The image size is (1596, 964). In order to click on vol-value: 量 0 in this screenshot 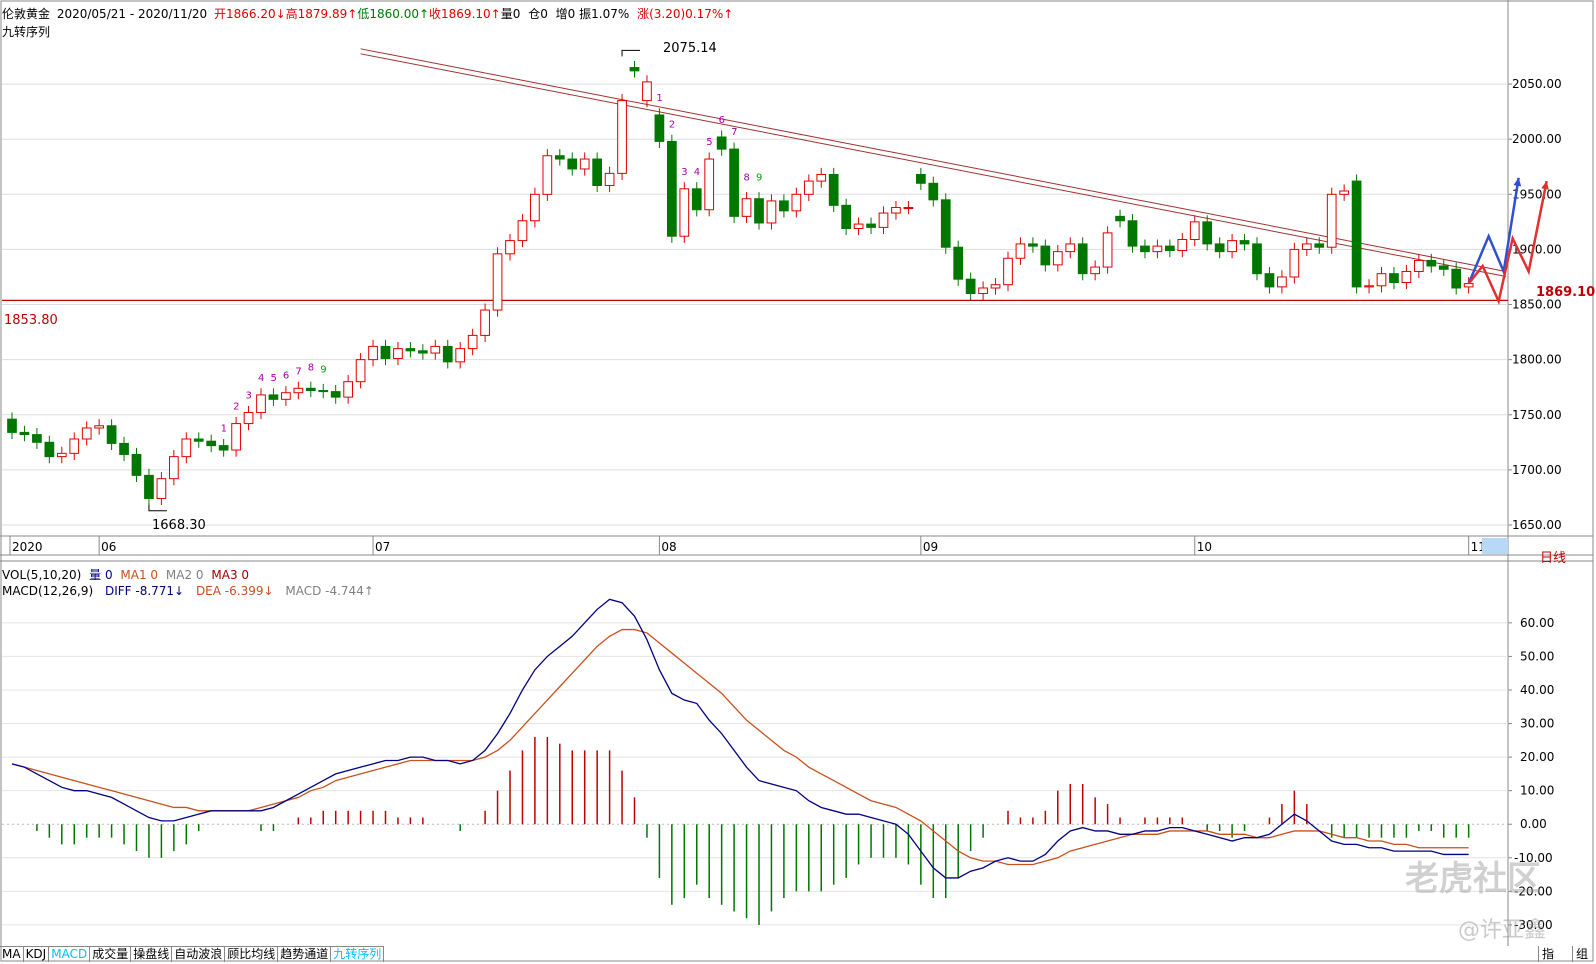, I will do `click(101, 575)`.